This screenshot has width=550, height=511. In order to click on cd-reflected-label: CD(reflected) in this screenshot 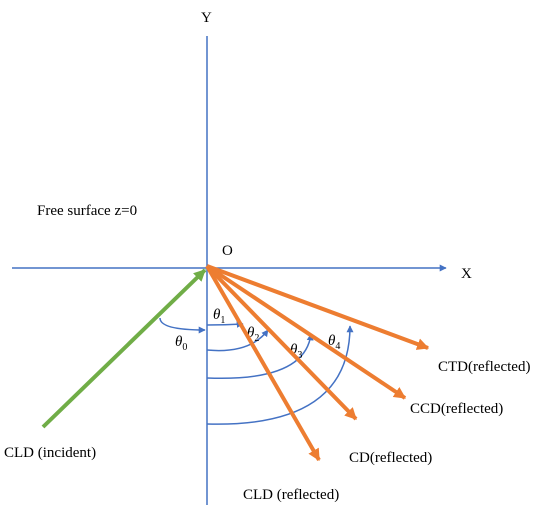, I will do `click(390, 458)`.